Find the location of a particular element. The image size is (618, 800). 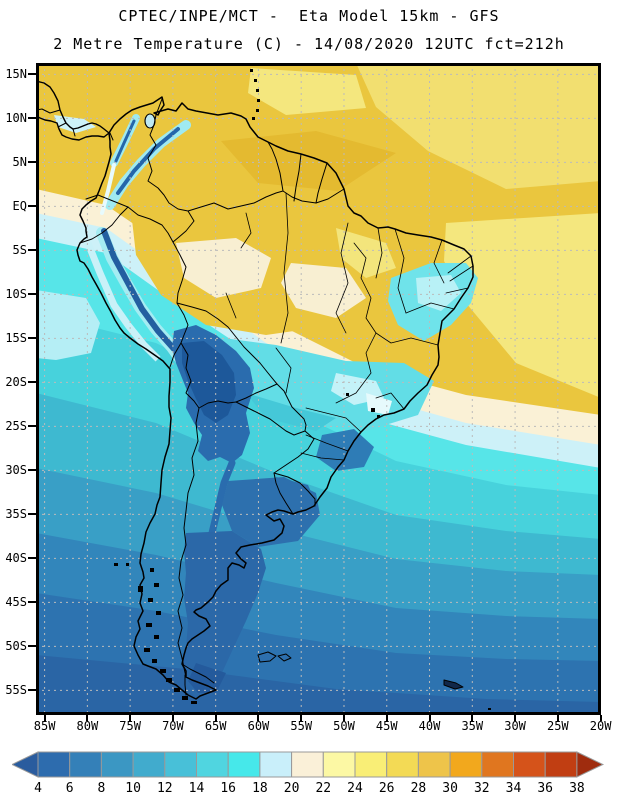

lon-label-70W: 70W is located at coordinates (173, 726).